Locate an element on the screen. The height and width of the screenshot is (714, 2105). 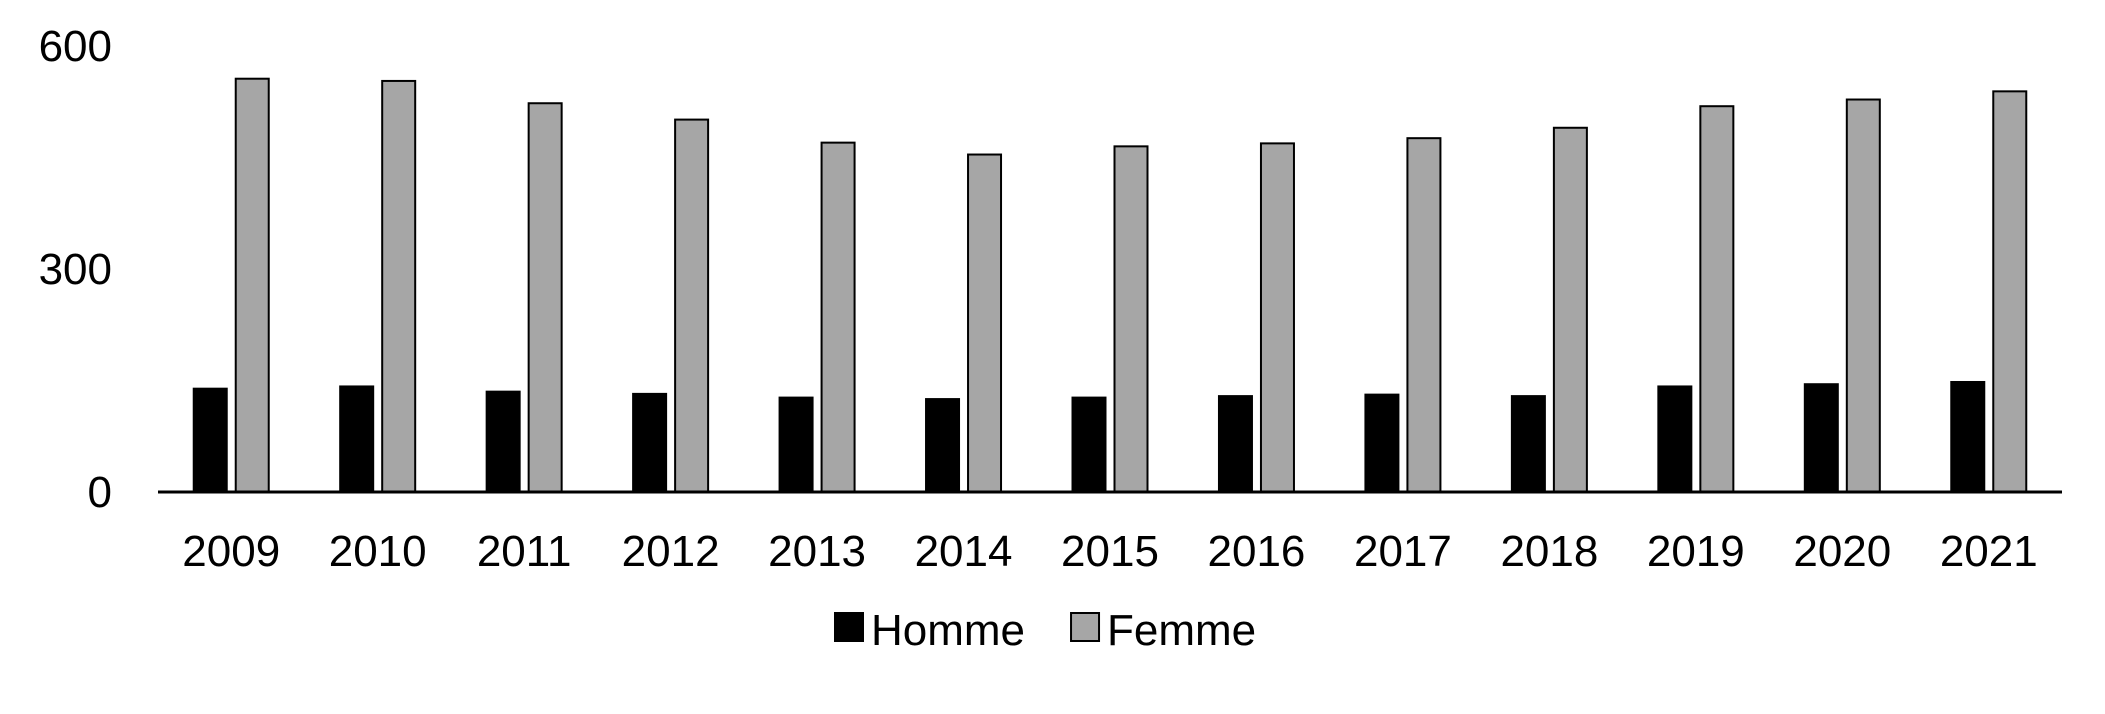
bar-femme-2021 is located at coordinates (2010, 292).